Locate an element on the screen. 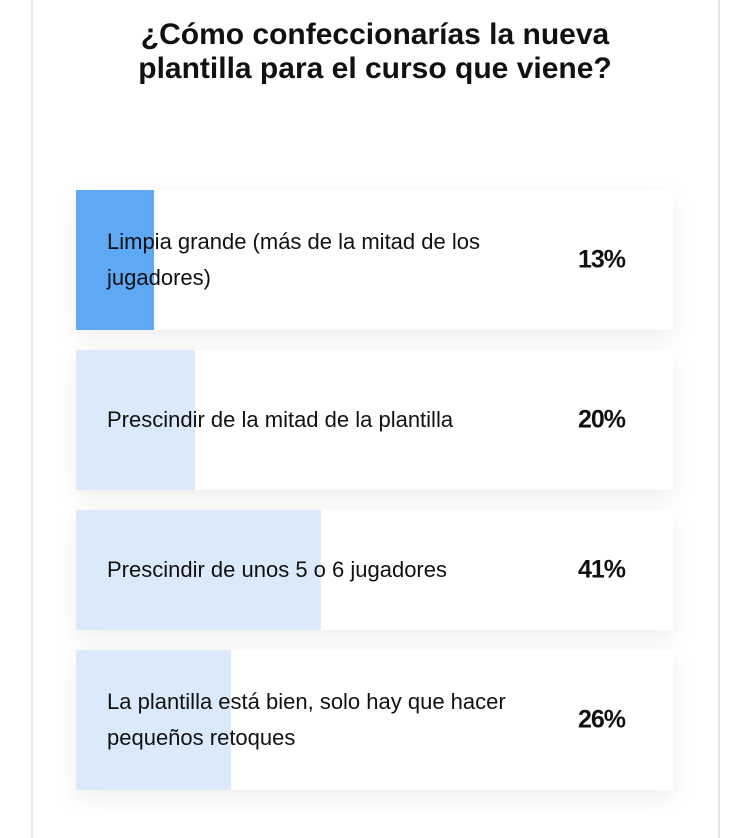  option-percent: 41% is located at coordinates (602, 569).